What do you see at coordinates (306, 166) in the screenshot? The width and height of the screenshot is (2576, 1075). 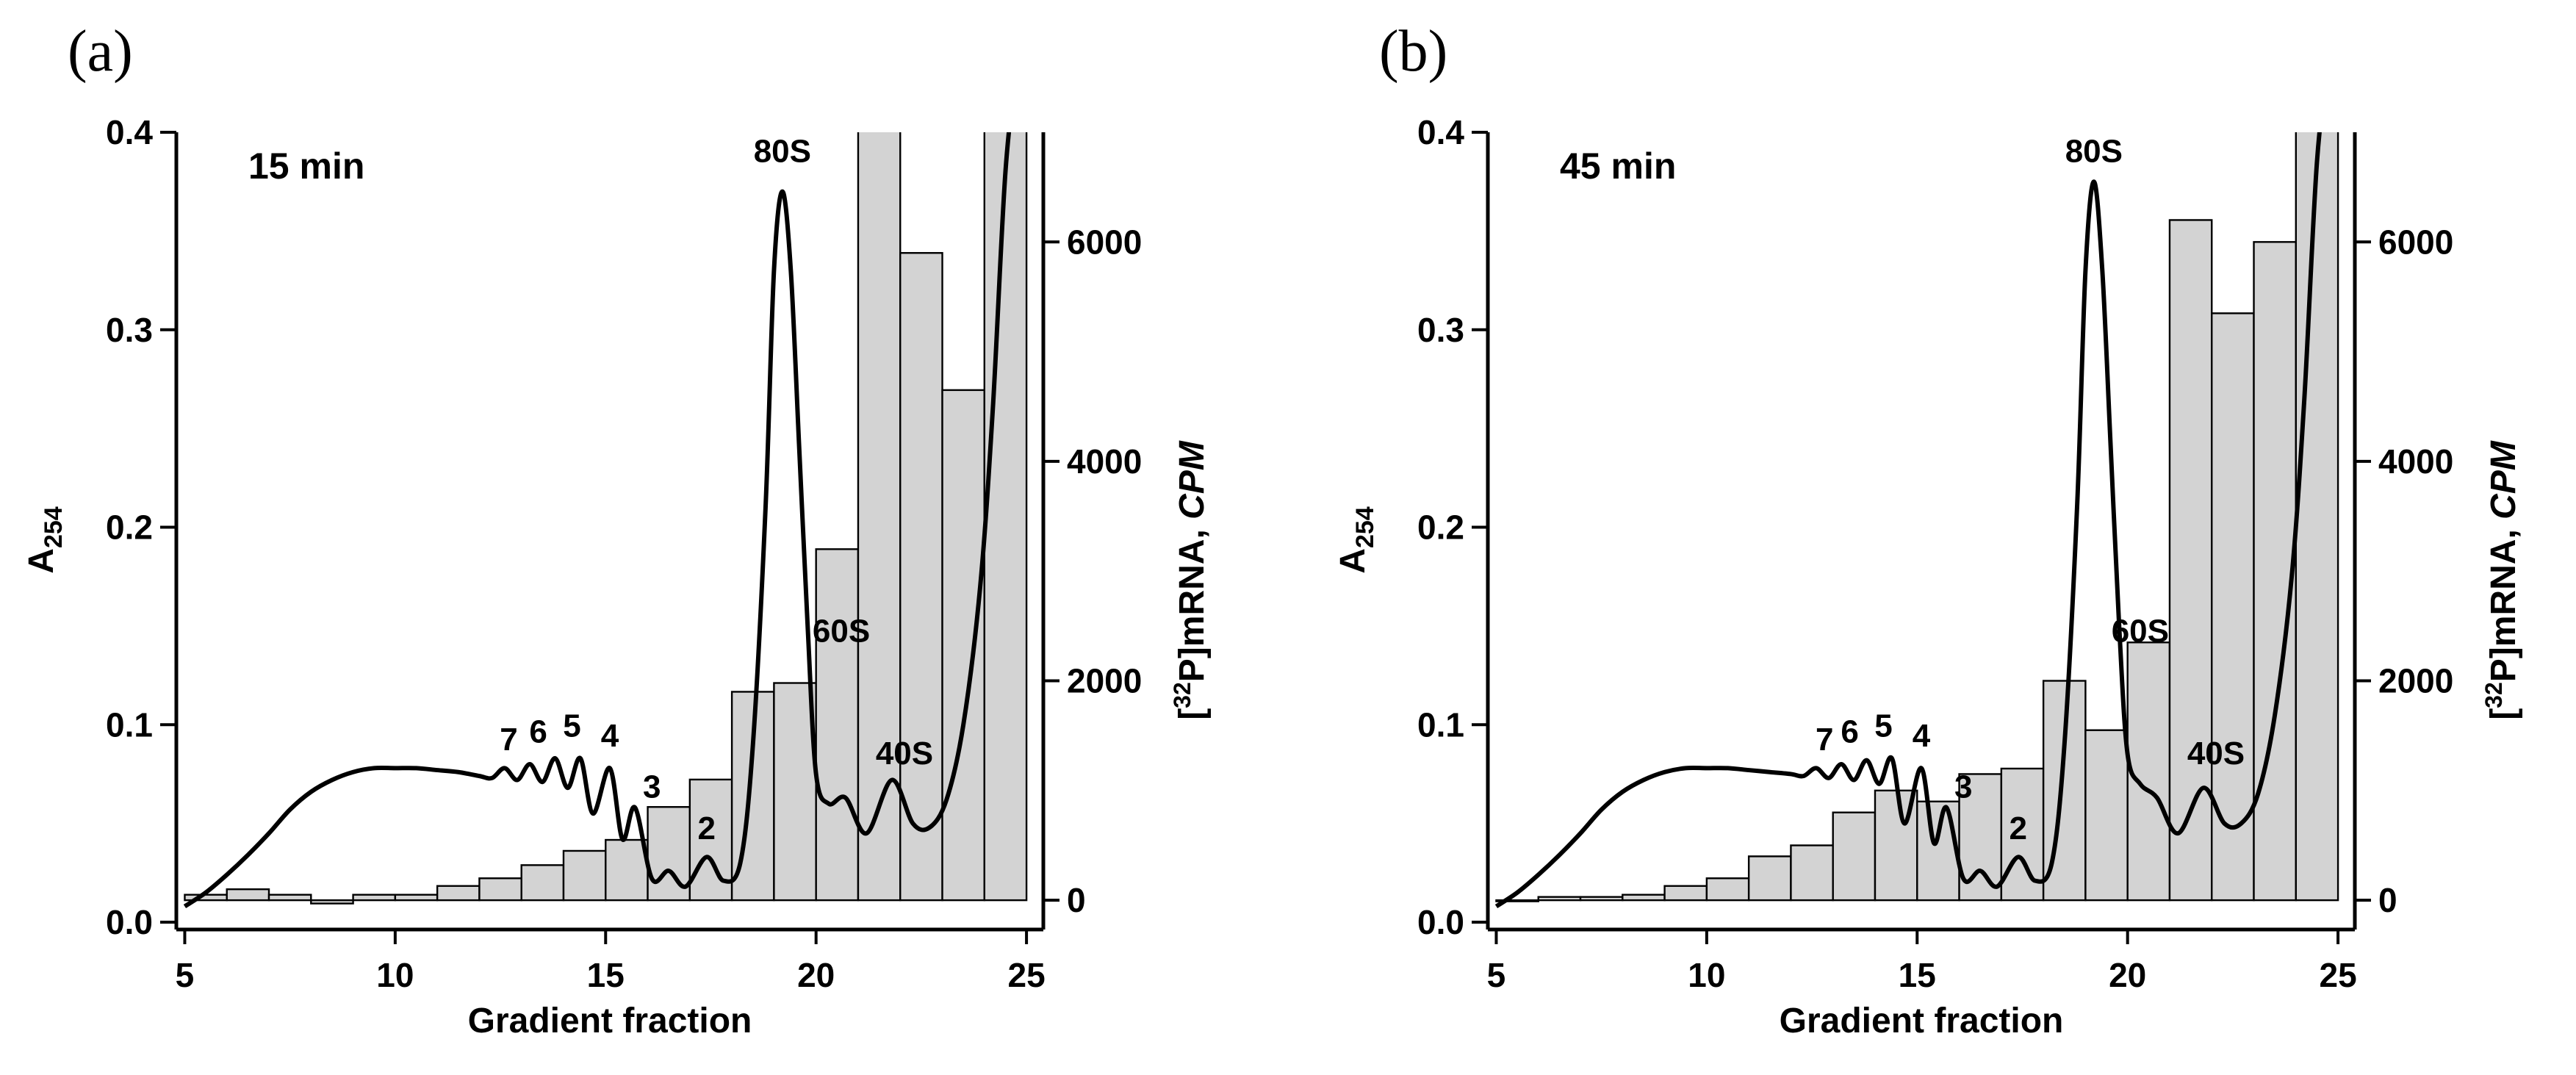 I see `time-label: 15 min` at bounding box center [306, 166].